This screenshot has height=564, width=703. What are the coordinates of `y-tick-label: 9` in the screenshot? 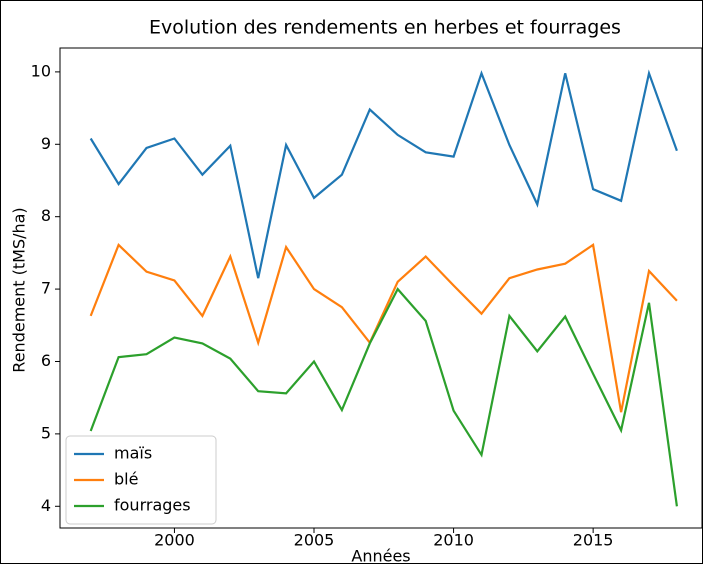 It's located at (46, 143).